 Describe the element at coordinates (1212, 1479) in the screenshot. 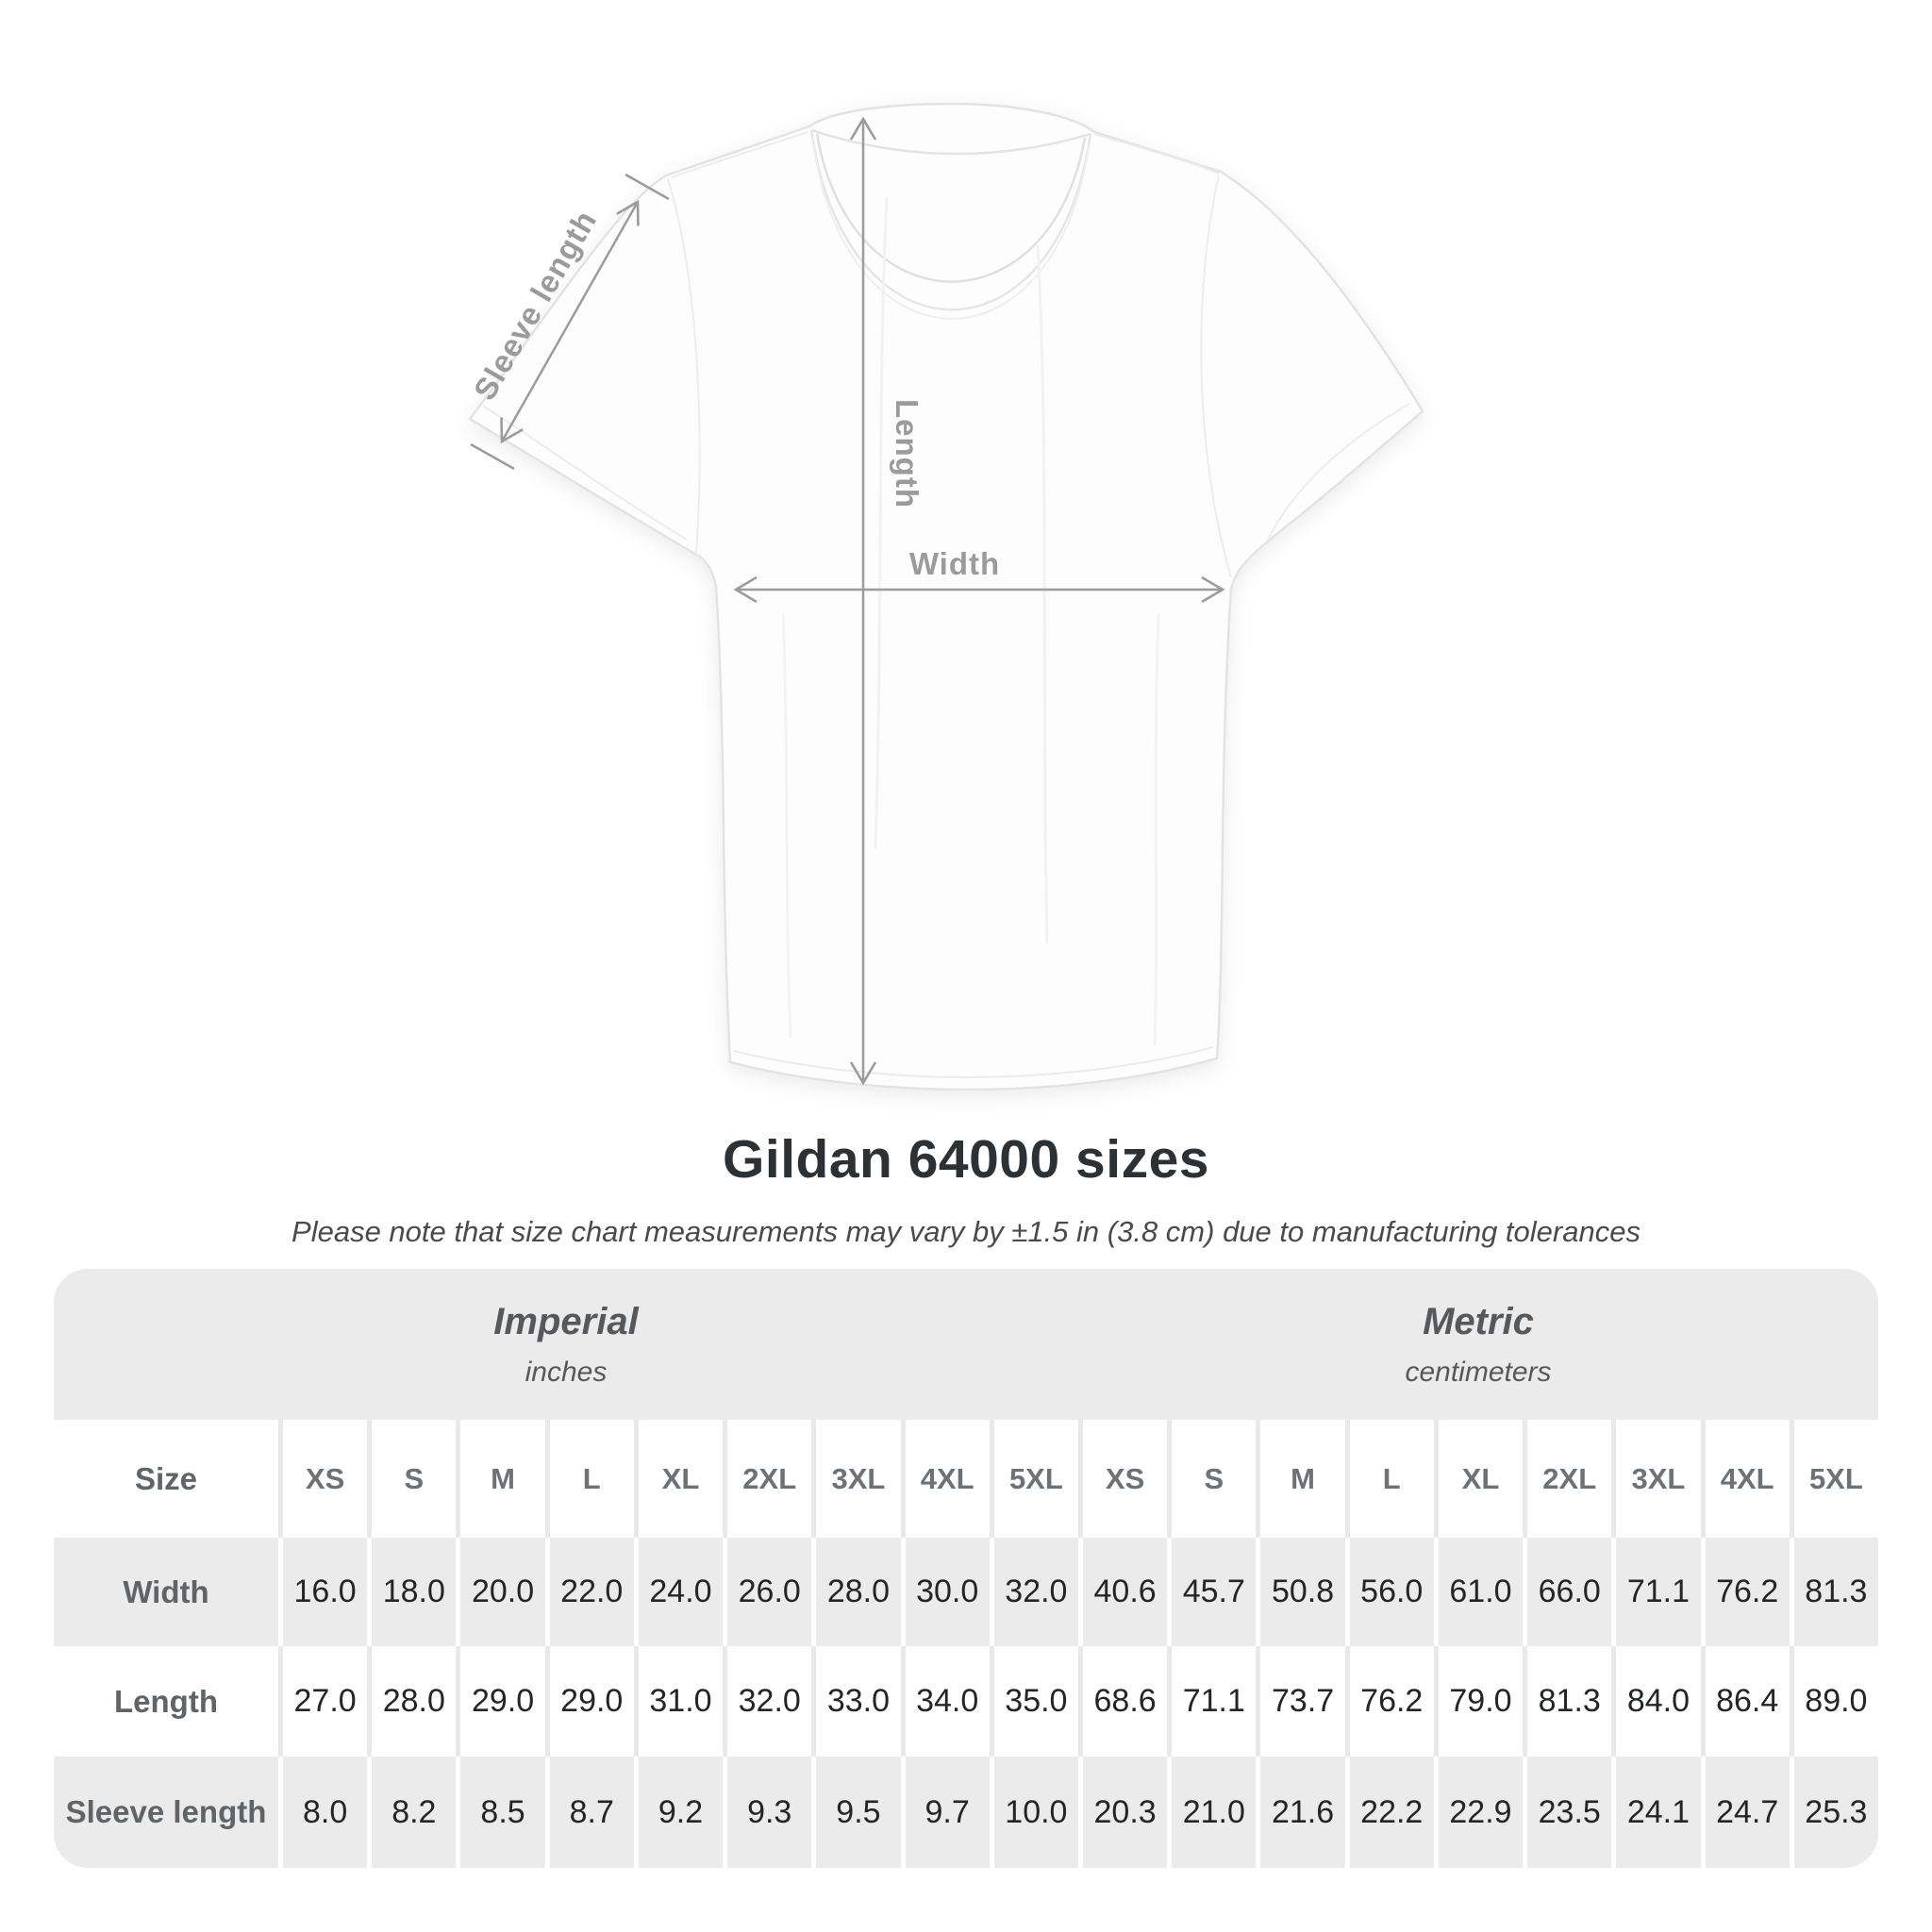

I see `size-col-header-metric: S` at that location.